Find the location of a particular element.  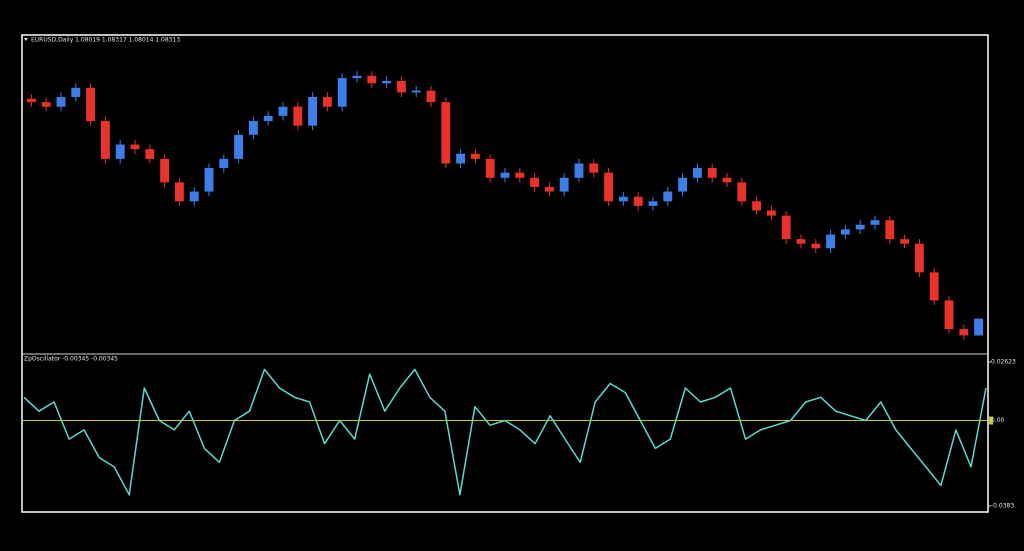

y-tick-label: 0.00 is located at coordinates (998, 420).